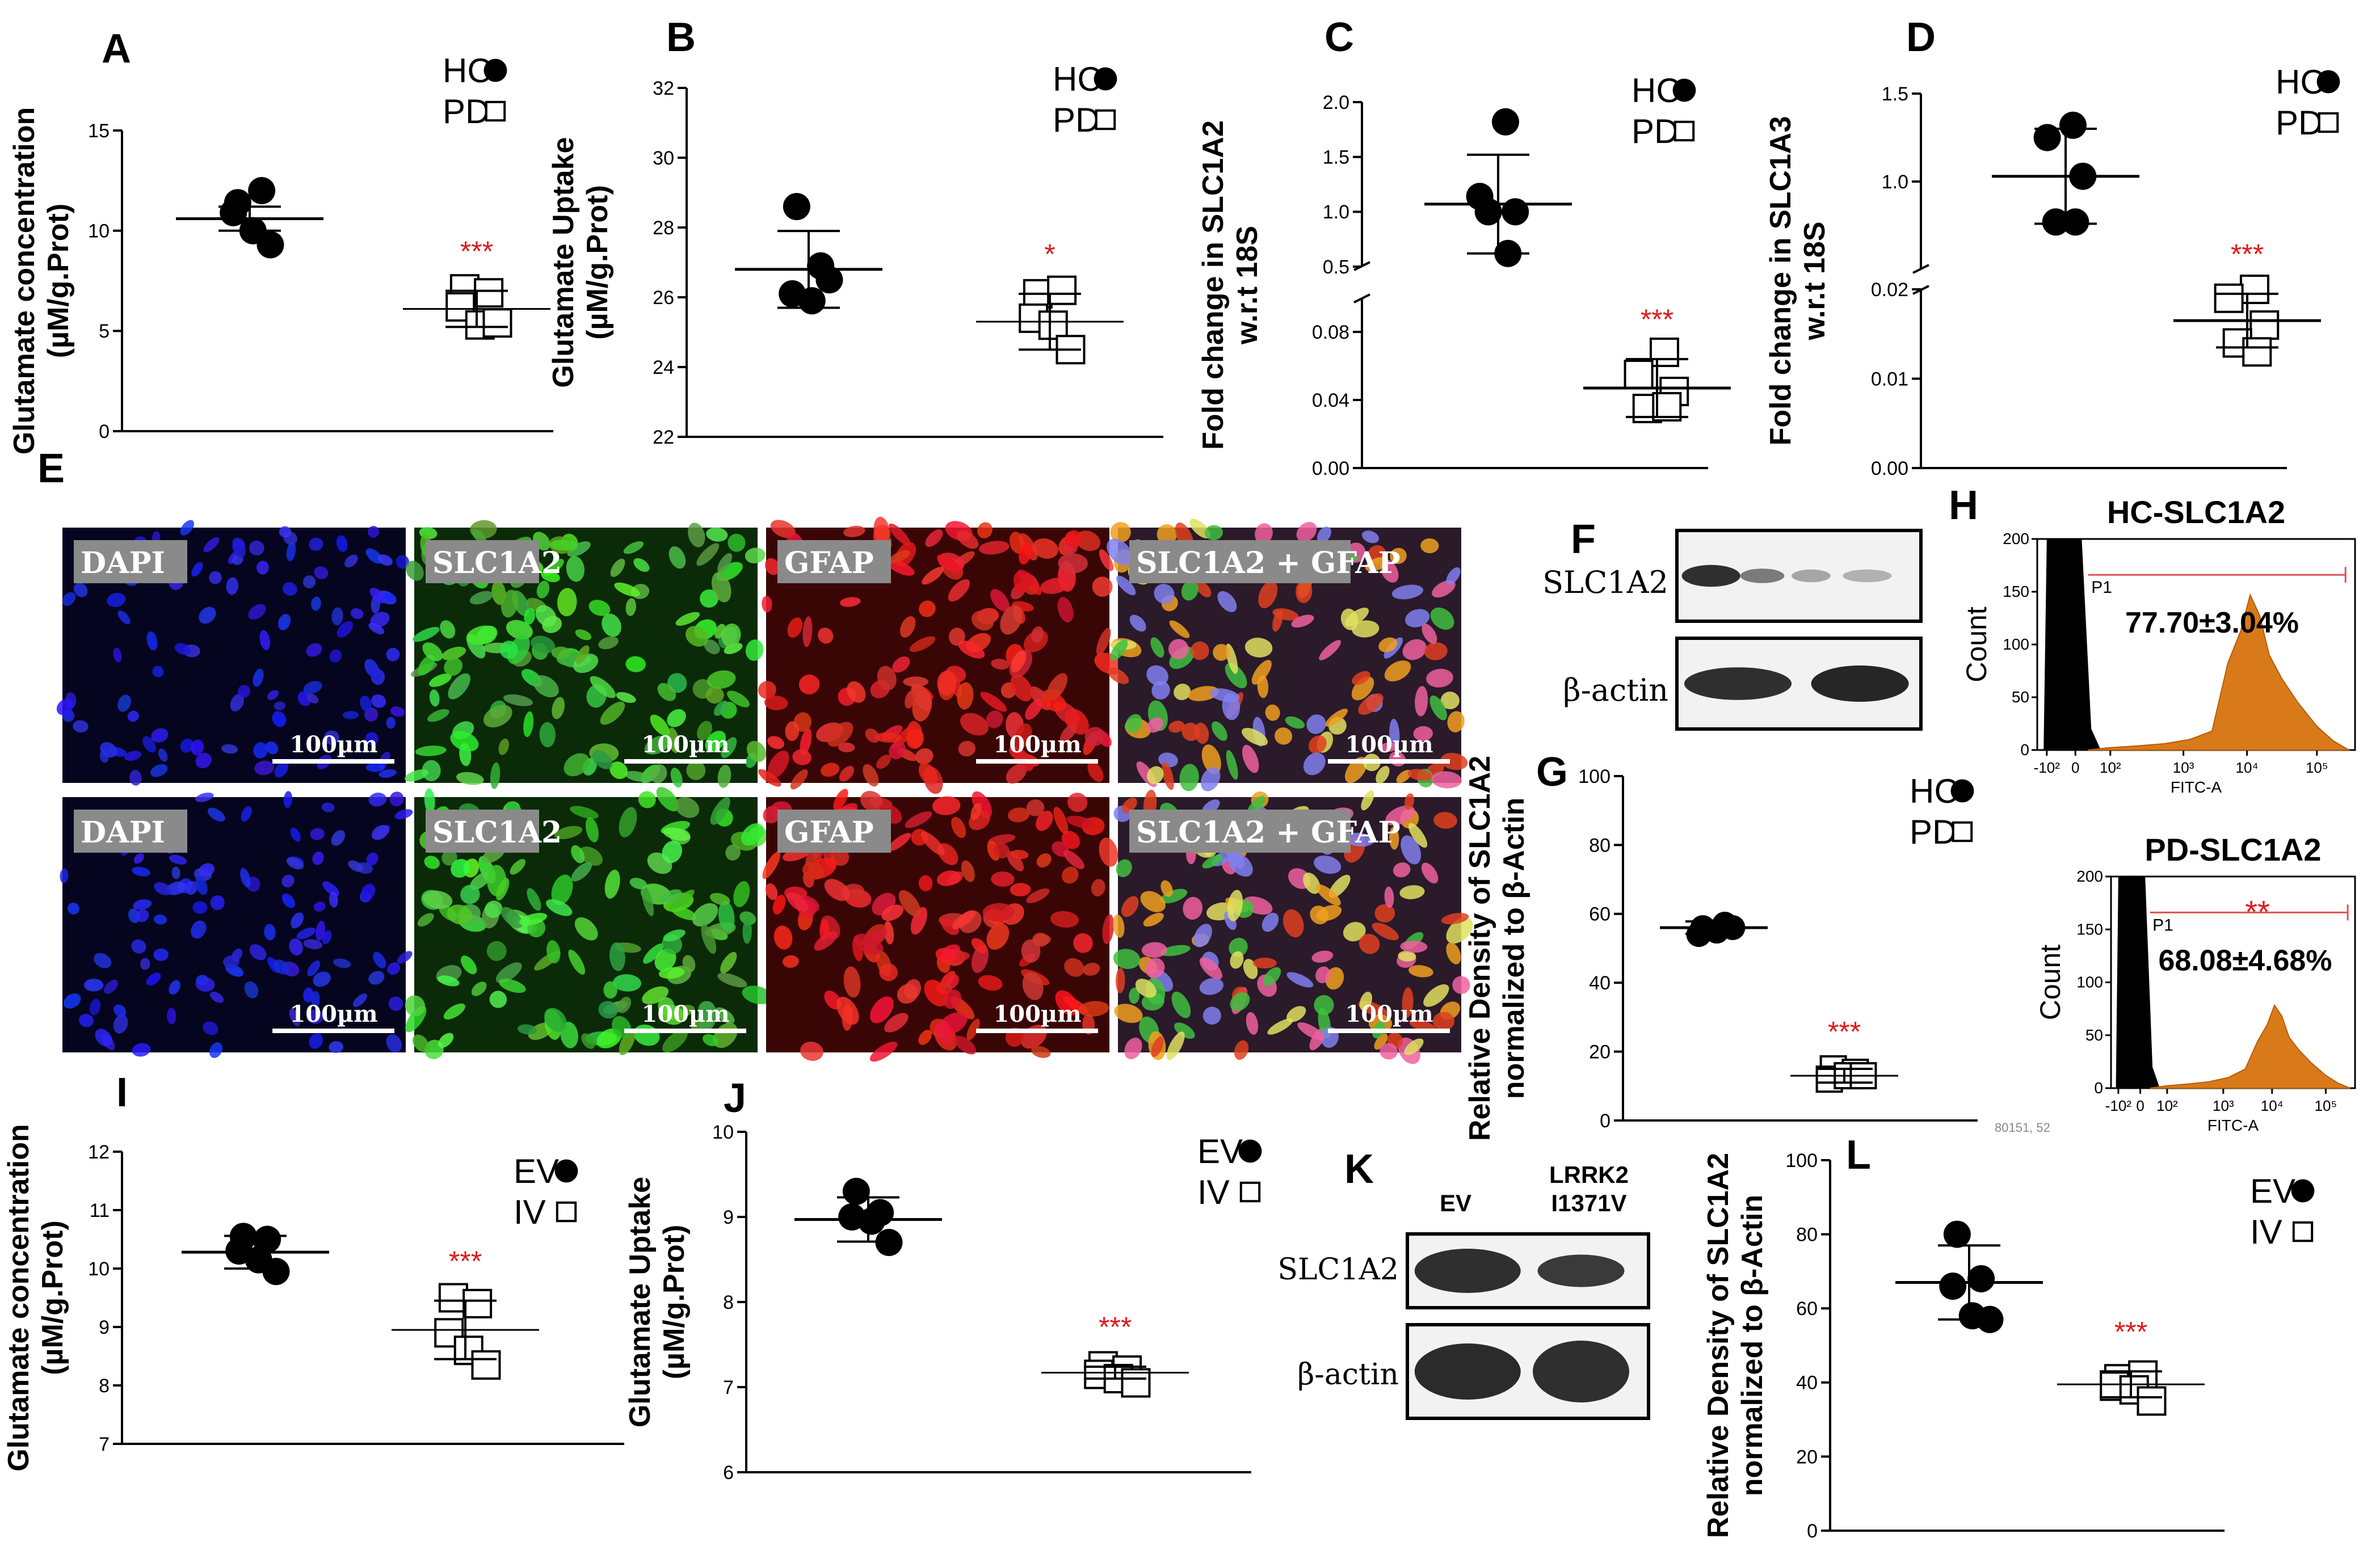 Image resolution: width=2380 pixels, height=1563 pixels. I want to click on legend-label: PD, so click(2299, 123).